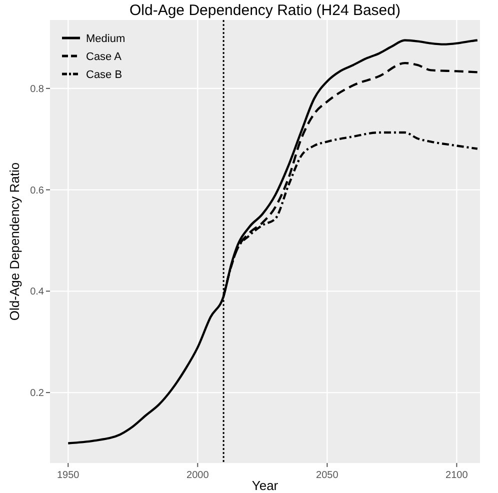  I want to click on y-tick-label: 0.8, so click(37, 89).